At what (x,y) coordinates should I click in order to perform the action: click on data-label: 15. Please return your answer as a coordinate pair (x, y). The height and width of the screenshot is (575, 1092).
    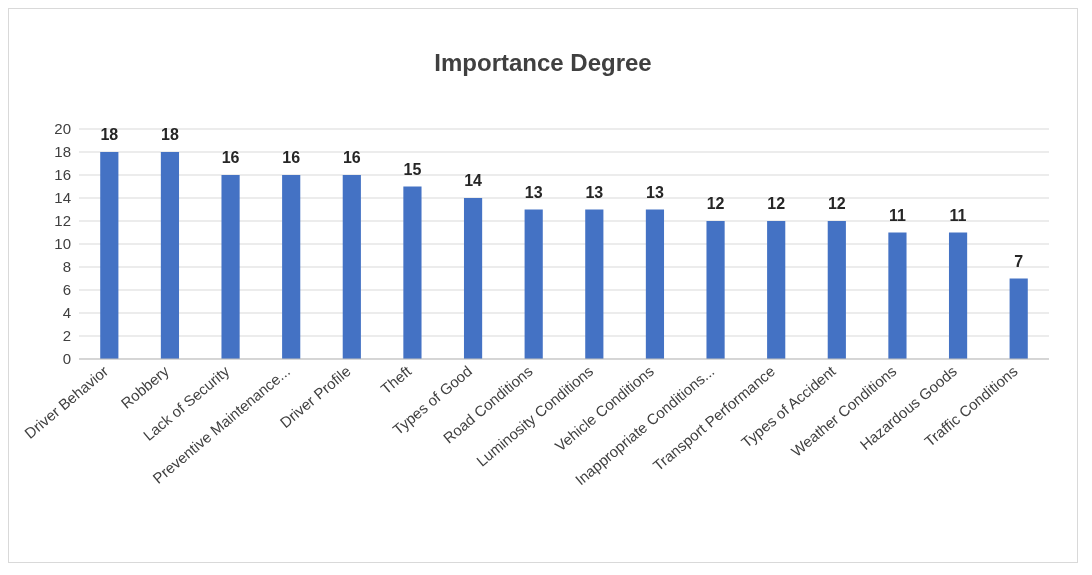
    Looking at the image, I should click on (412, 169).